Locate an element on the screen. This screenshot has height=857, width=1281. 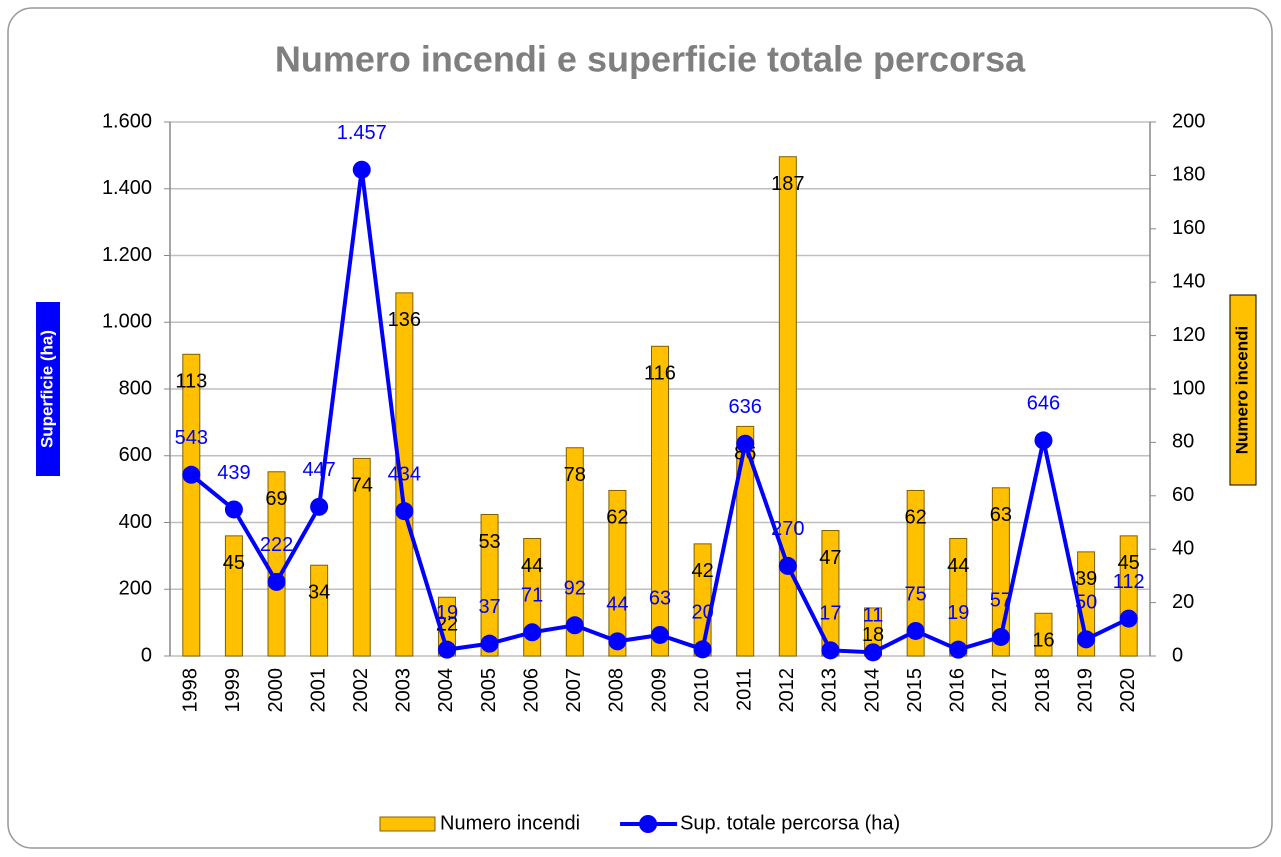
legend-marker is located at coordinates (648, 824).